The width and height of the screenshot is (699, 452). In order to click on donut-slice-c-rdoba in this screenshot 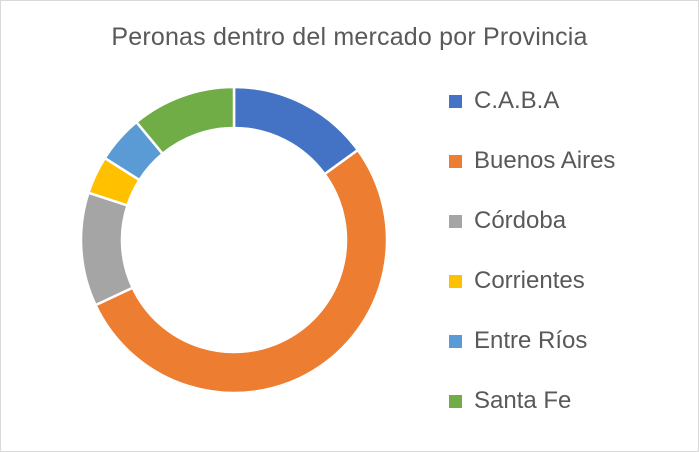, I will do `click(107, 249)`.